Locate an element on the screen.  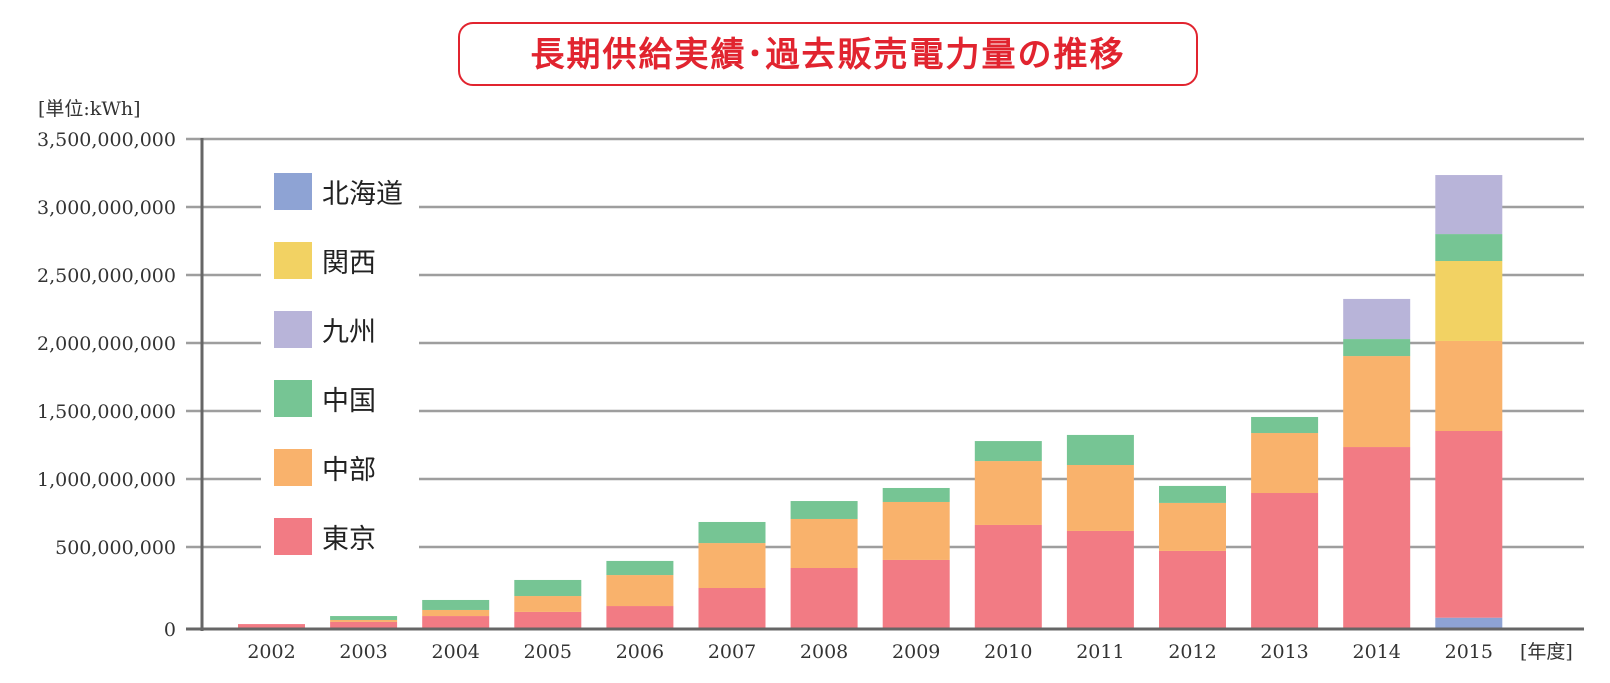
bar-segment-2007-中国 is located at coordinates (732, 532).